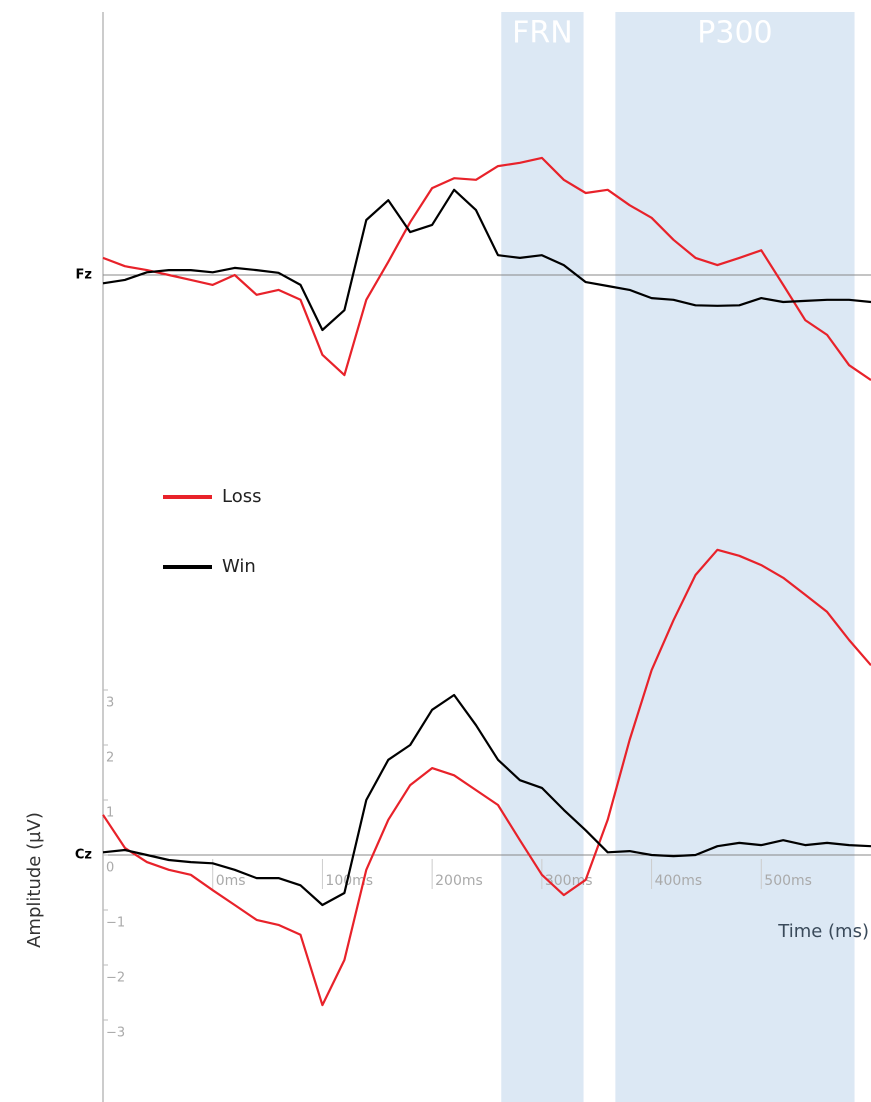 This screenshot has width=871, height=1102. Describe the element at coordinates (486, 260) in the screenshot. I see `series-line` at that location.